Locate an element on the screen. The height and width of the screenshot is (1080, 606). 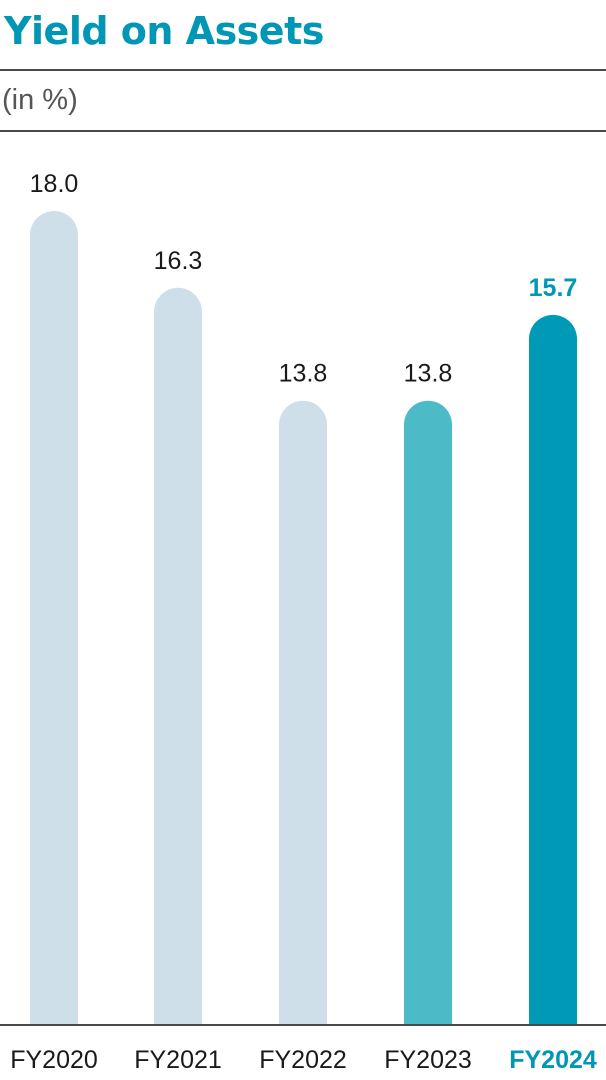
bar-fy2023 is located at coordinates (428, 712).